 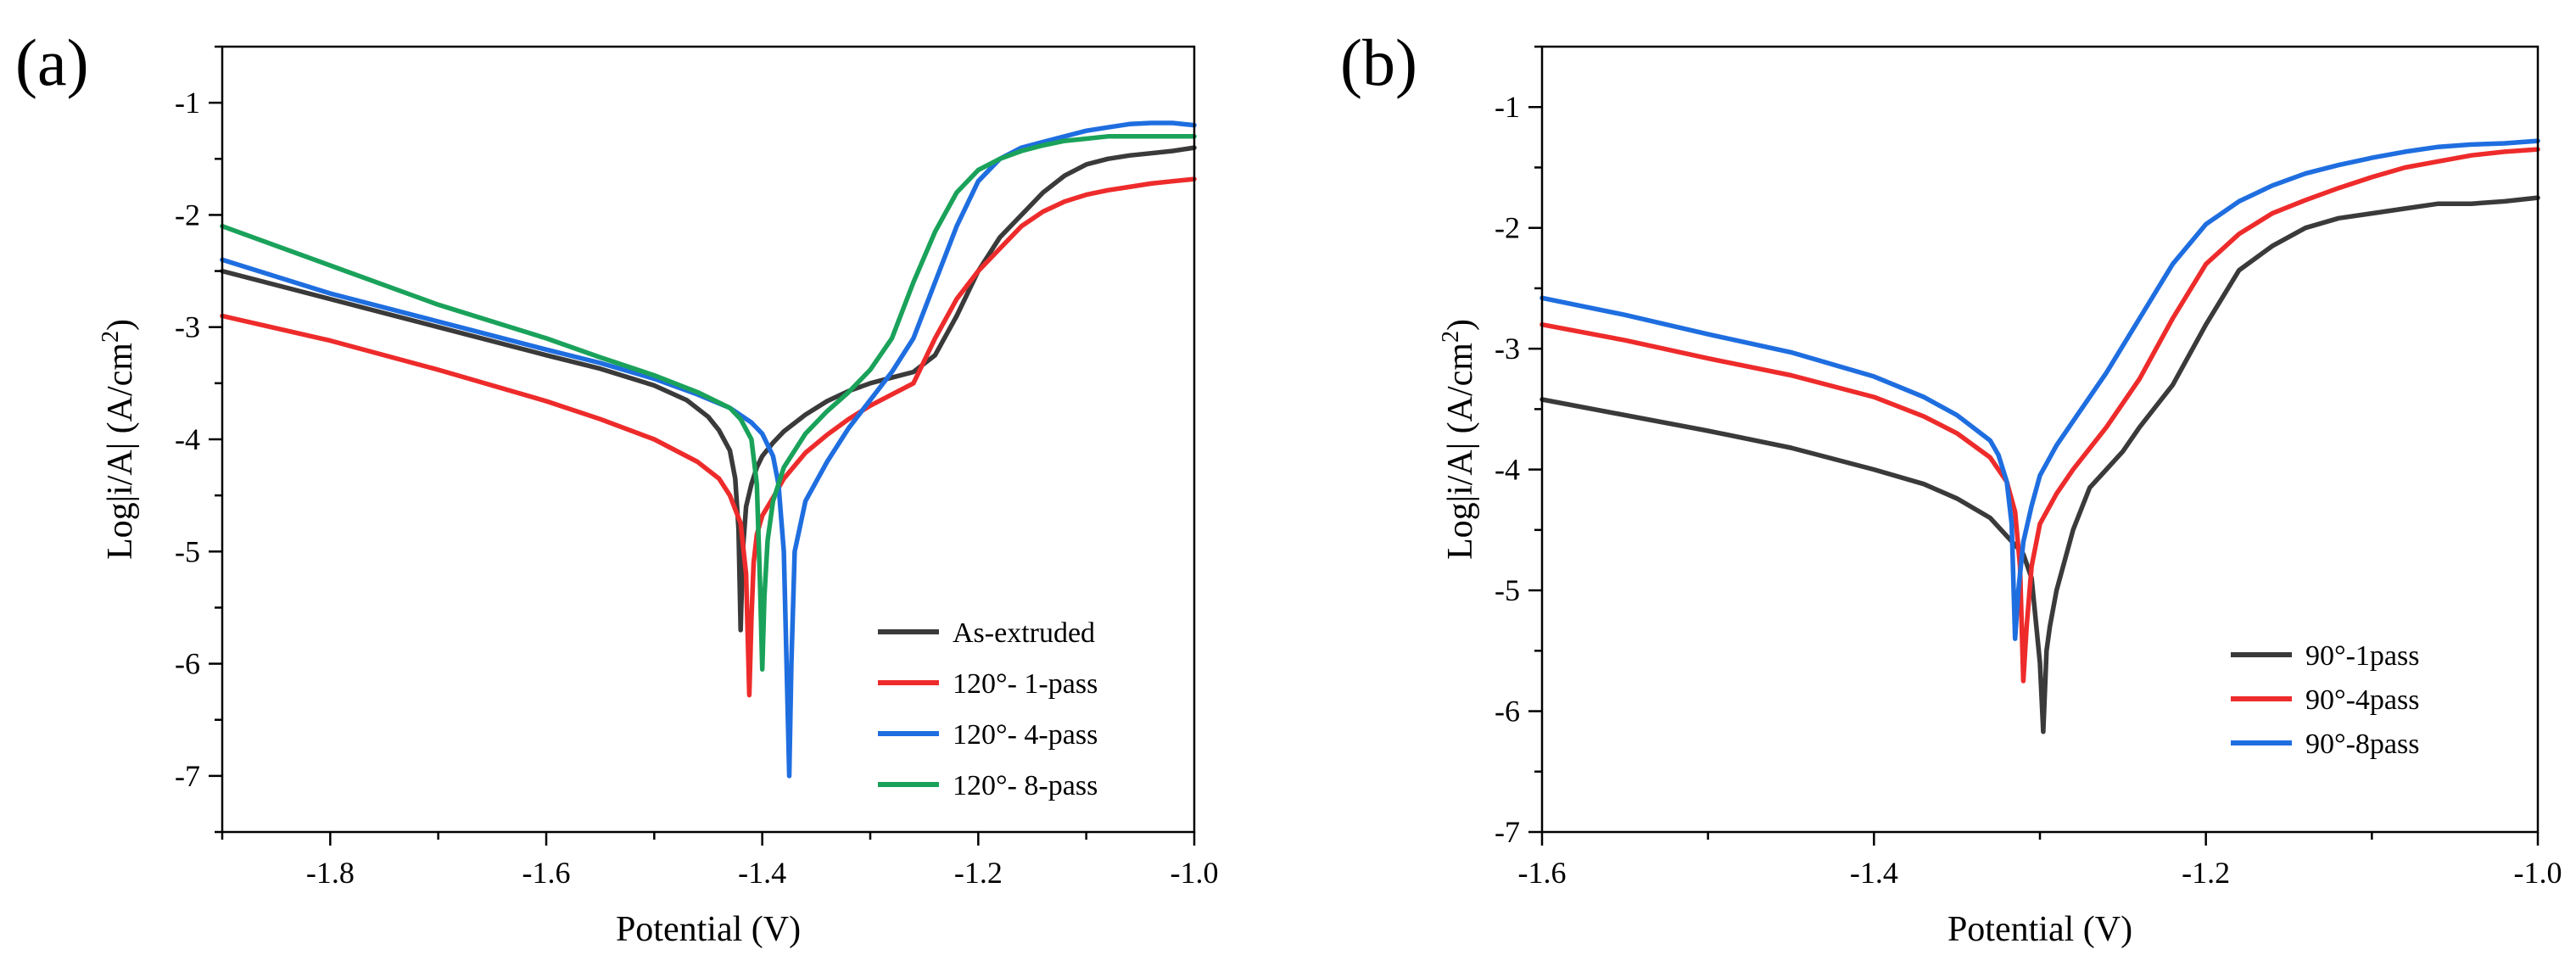 What do you see at coordinates (1507, 712) in the screenshot?
I see `y-tick-label-b: -6` at bounding box center [1507, 712].